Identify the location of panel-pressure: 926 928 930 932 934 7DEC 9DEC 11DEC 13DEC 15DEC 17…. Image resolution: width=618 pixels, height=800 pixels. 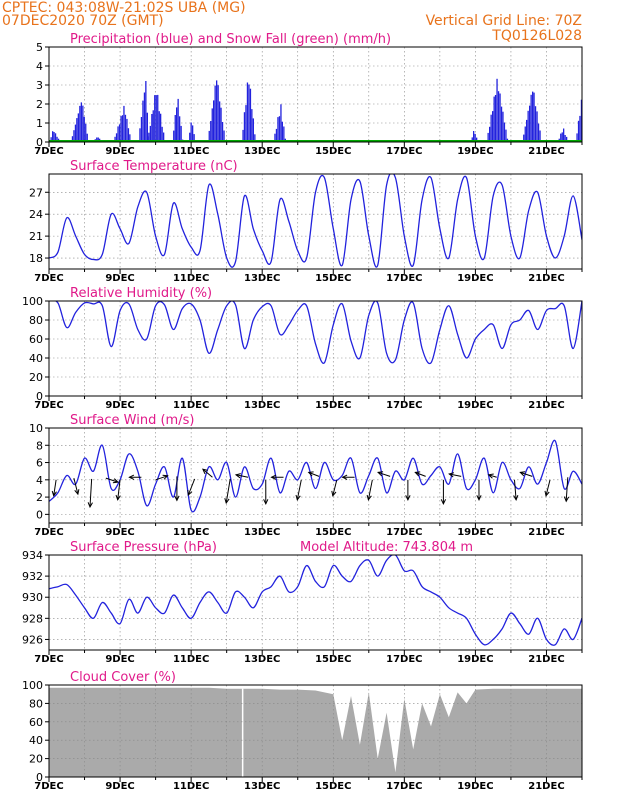
(302, 602).